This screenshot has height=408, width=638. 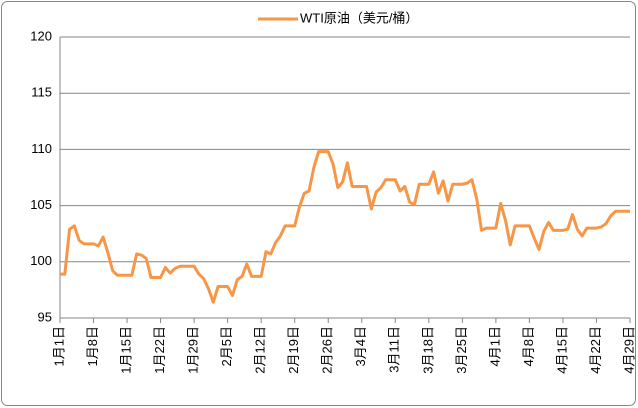 I want to click on x-tick-label: 2月26日, so click(x=327, y=350).